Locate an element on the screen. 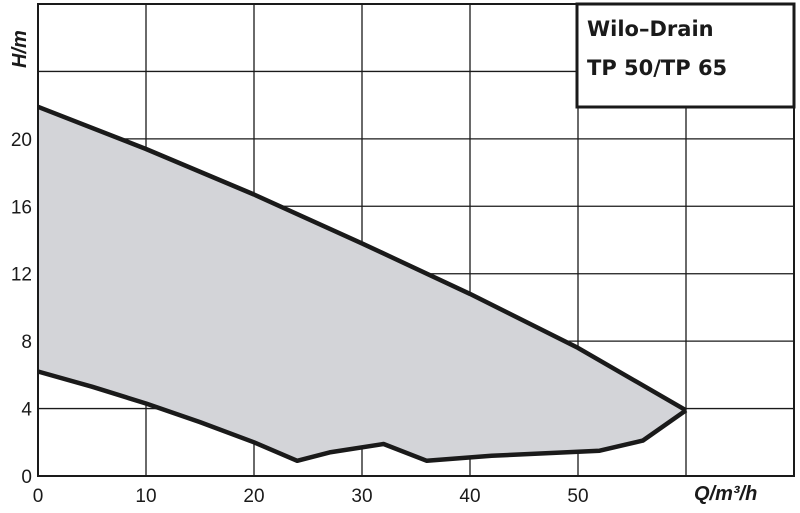 The image size is (800, 513). y-tick-label: 16 is located at coordinates (21, 207).